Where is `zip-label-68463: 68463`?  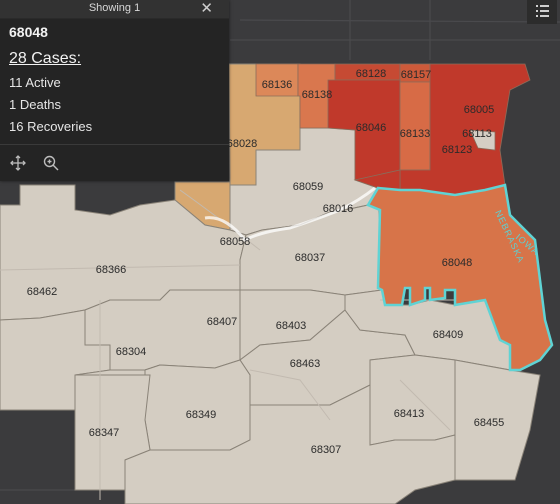
zip-label-68463: 68463 is located at coordinates (305, 364).